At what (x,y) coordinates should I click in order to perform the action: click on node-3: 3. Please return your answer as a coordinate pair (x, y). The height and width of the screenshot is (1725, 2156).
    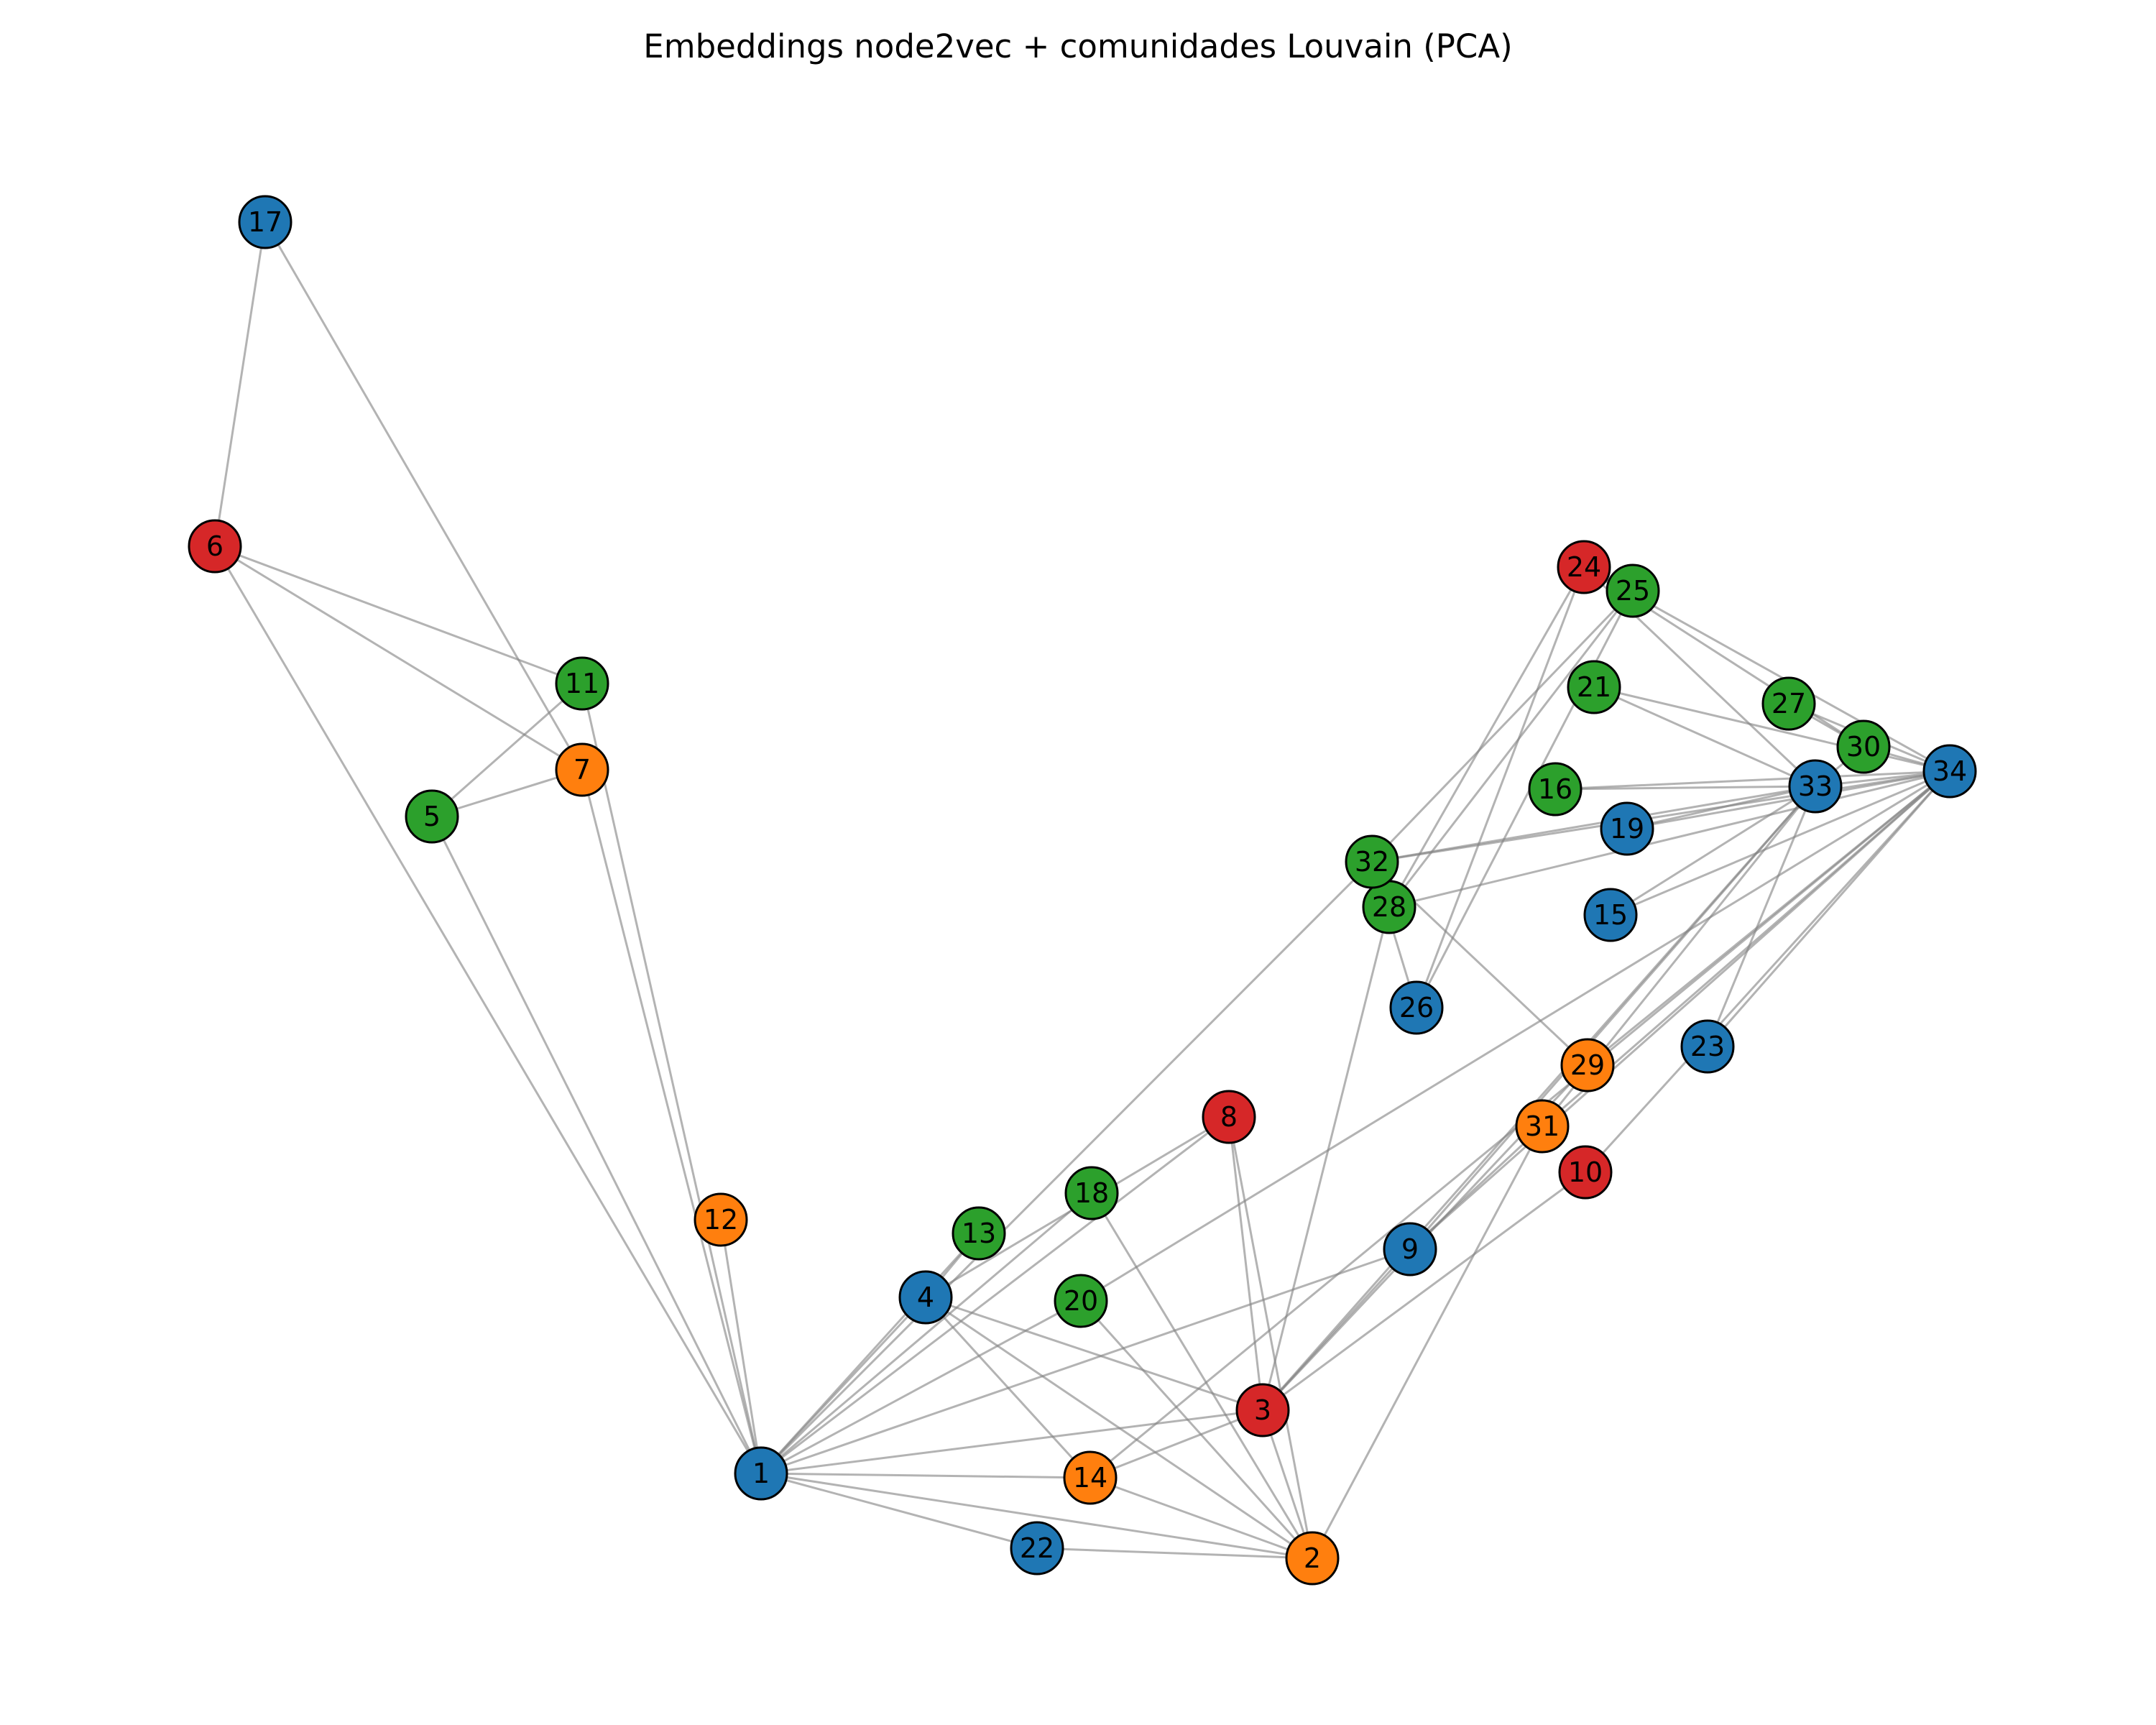
    Looking at the image, I should click on (1262, 1410).